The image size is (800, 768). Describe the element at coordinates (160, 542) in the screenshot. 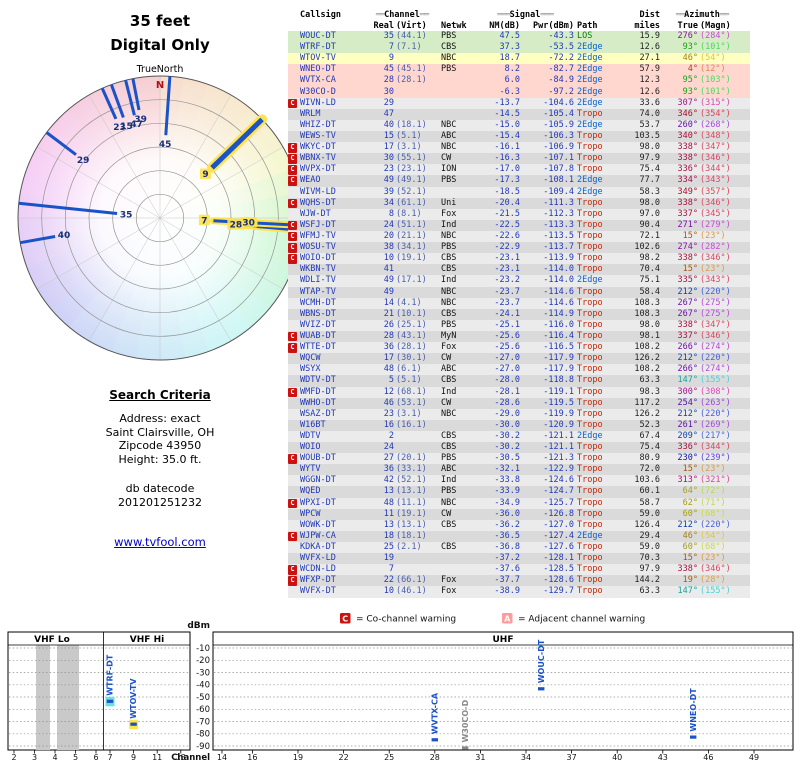

I see `tvfool-link: www.tvfool.com` at that location.